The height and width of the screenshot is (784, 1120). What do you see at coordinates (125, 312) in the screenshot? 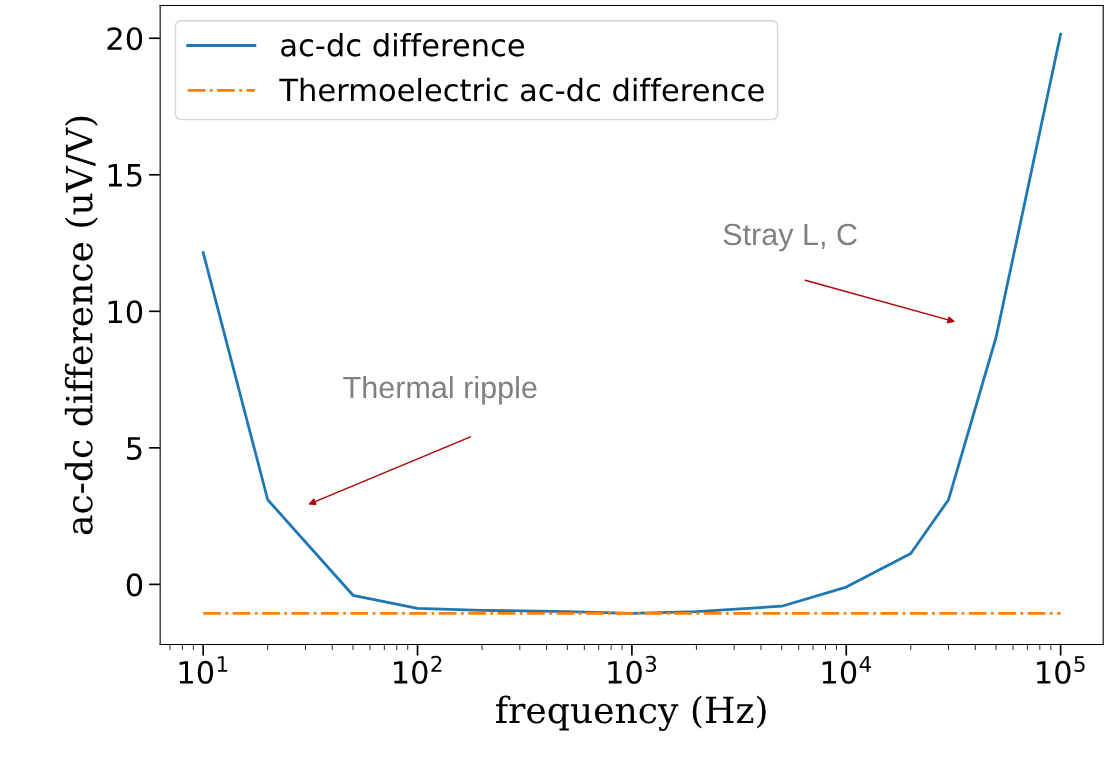
I see `y-tick-label: 10` at bounding box center [125, 312].